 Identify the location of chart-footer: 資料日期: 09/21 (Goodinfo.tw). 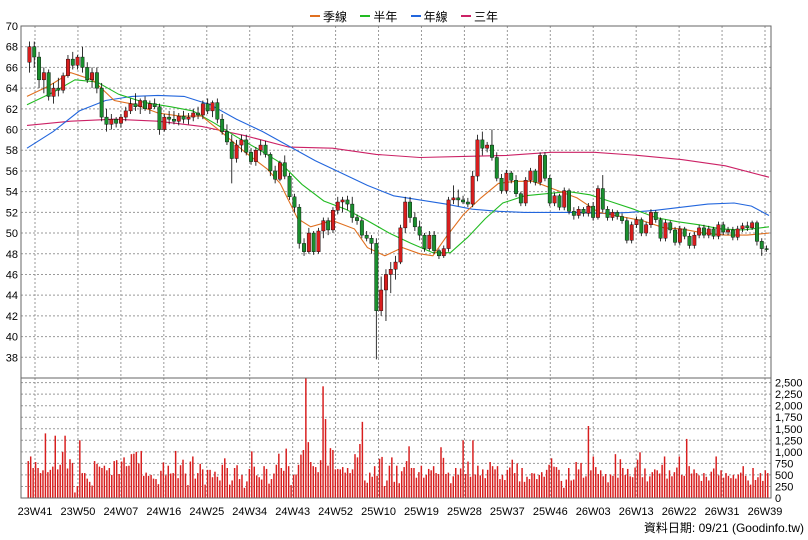
(724, 527).